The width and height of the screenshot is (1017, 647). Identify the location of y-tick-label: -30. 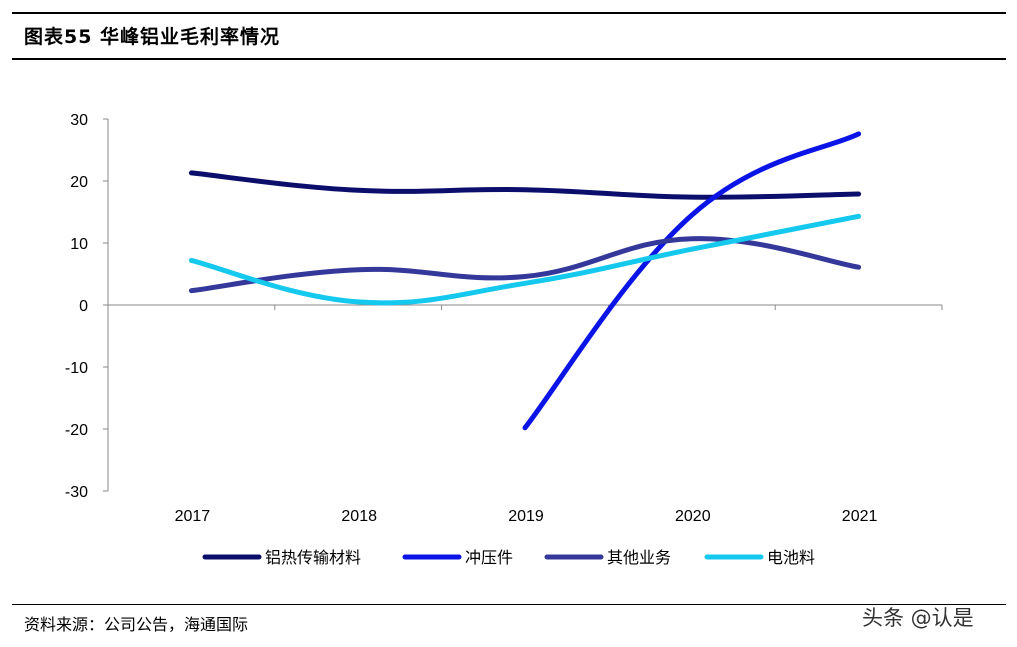
(76, 492).